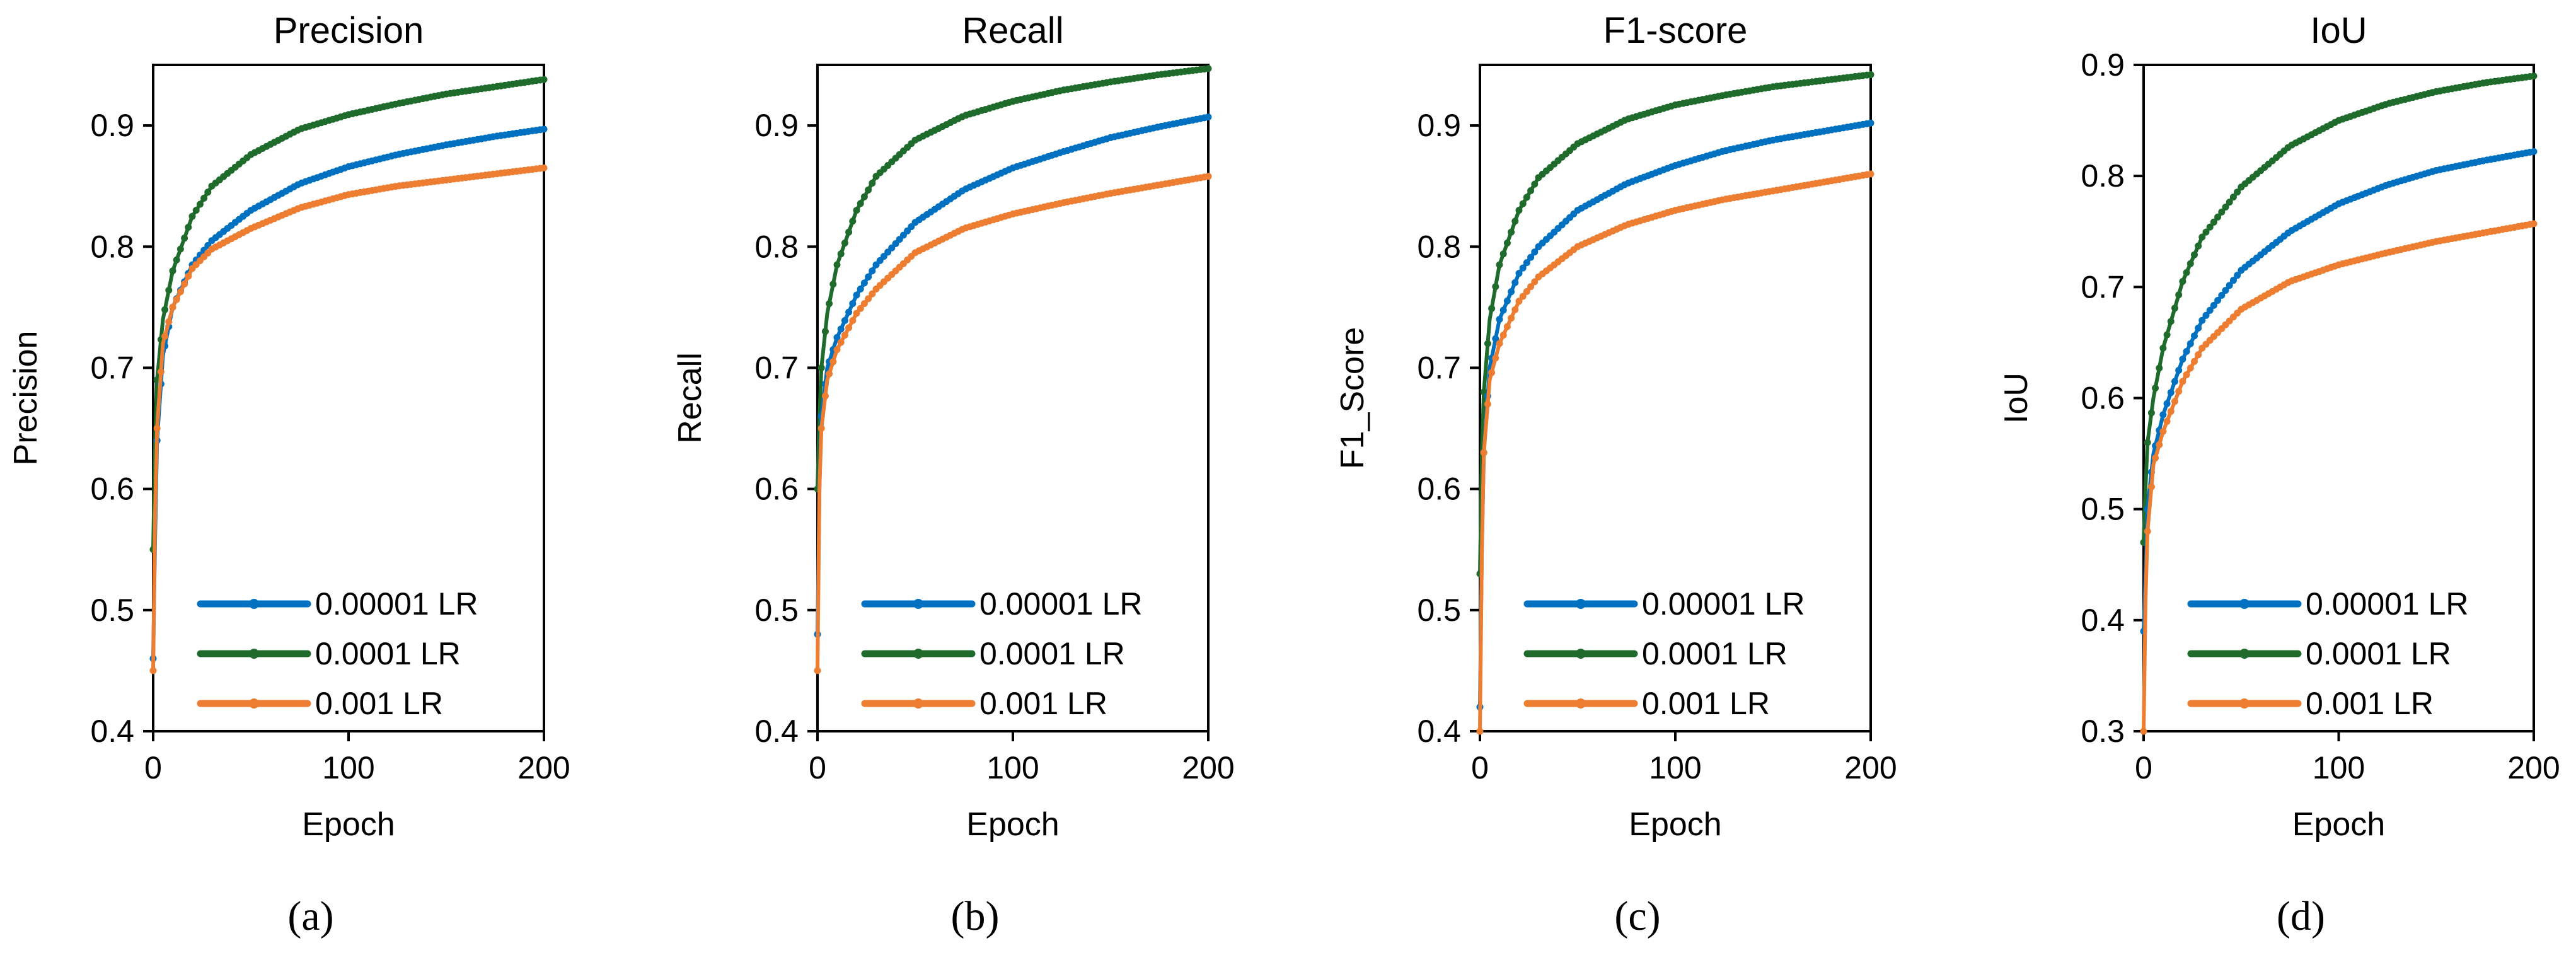 Image resolution: width=2576 pixels, height=955 pixels. What do you see at coordinates (310, 916) in the screenshot?
I see `panel-caption: (a)` at bounding box center [310, 916].